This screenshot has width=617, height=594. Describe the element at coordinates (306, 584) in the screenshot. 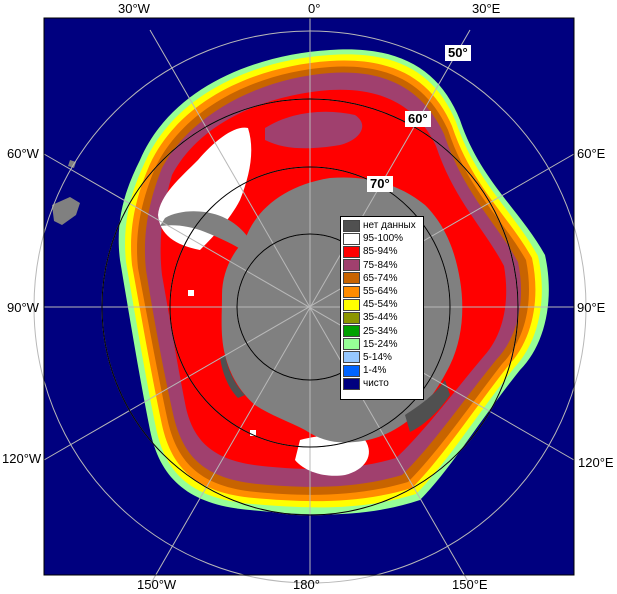

I see `label-180: 180°` at that location.